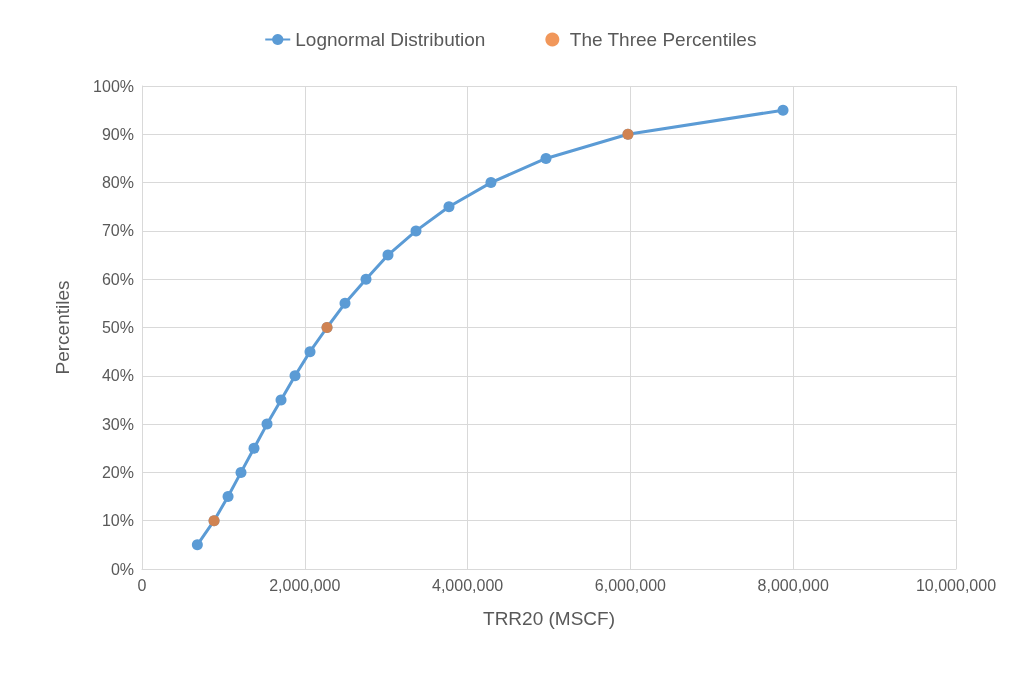 Image resolution: width=1021 pixels, height=675 pixels. I want to click on x-tick-label: 4,000,000, so click(468, 585).